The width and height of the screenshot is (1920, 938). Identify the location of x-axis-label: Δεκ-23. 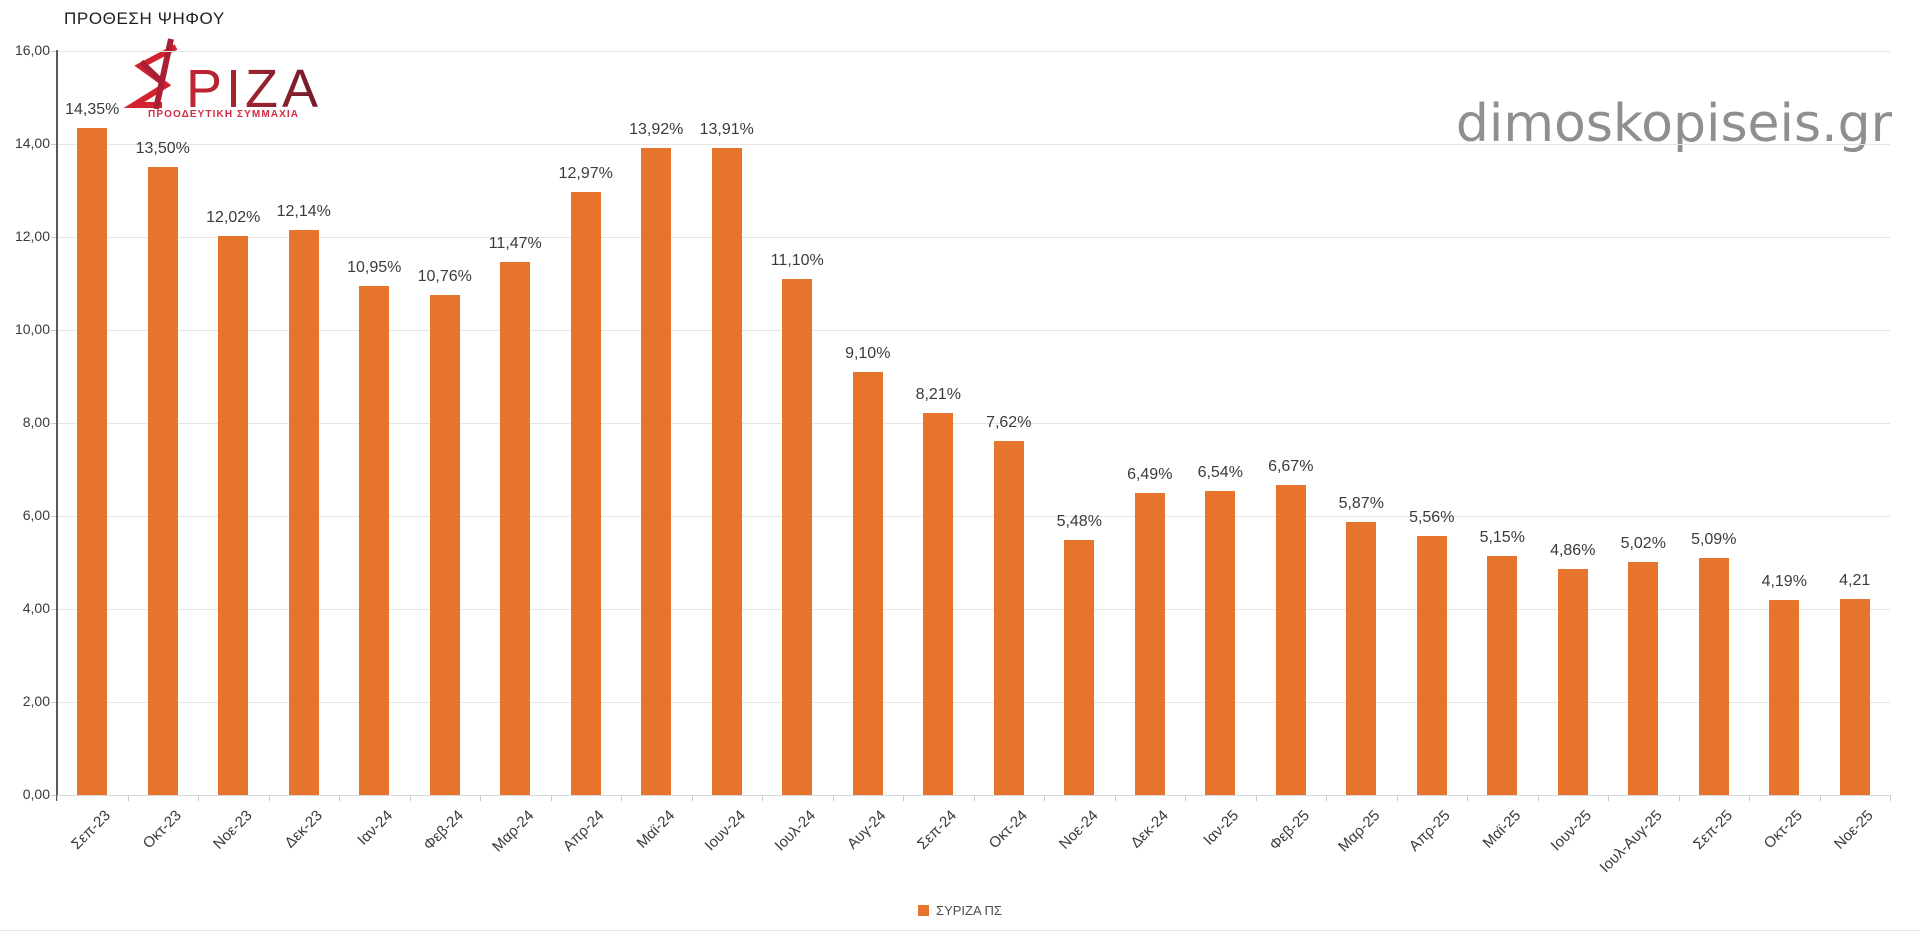
(303, 829).